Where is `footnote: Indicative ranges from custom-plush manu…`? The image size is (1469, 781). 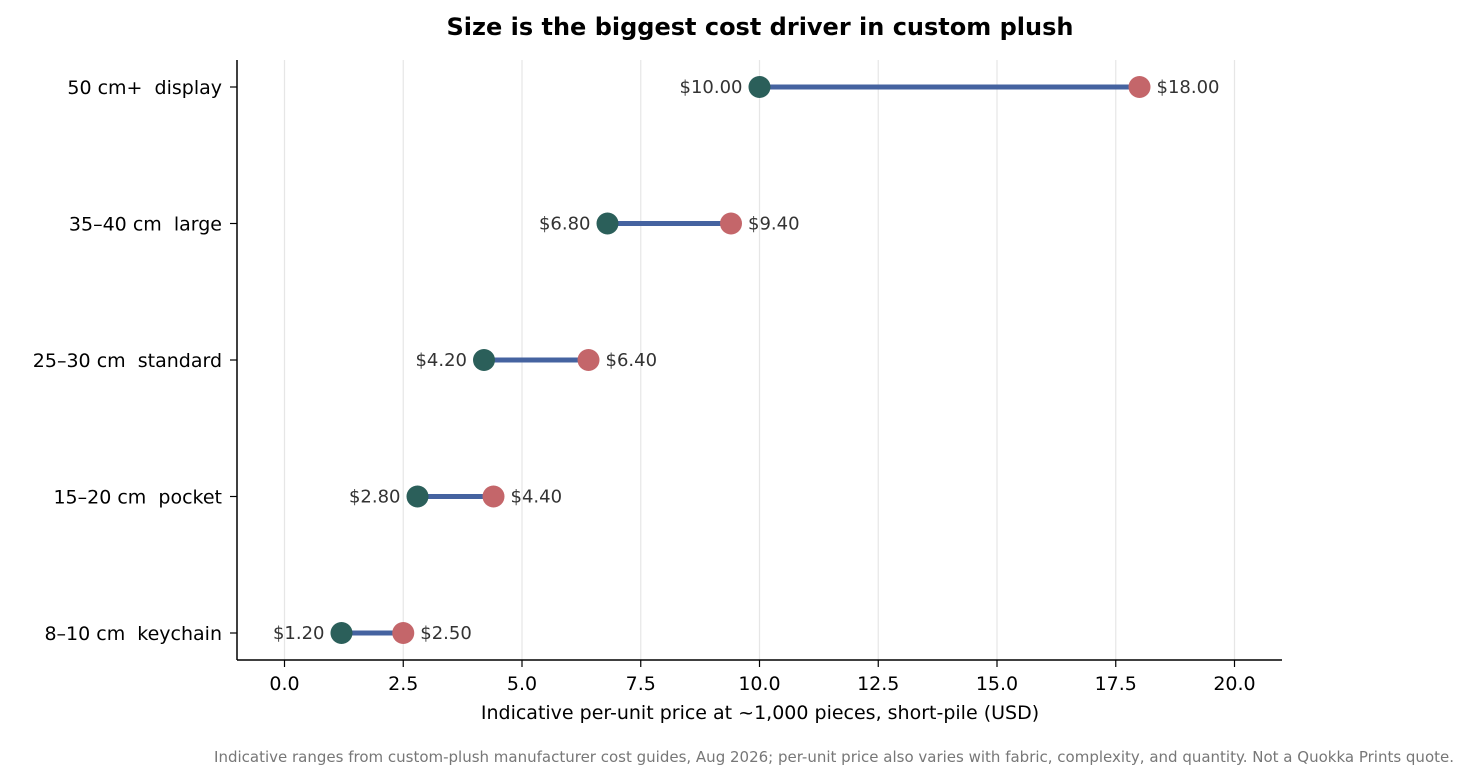
footnote: Indicative ranges from custom-plush manu… is located at coordinates (834, 757).